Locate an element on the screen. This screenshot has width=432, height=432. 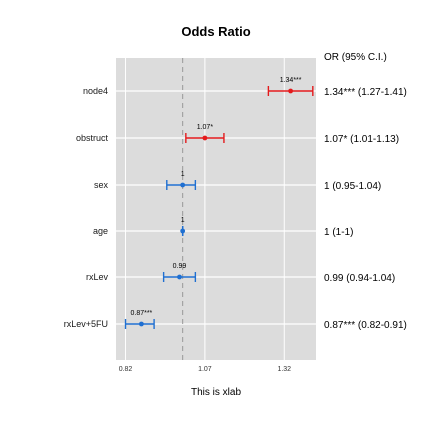
x-axis-ticks: 0.82 1.07 1.32 is located at coordinates (205, 369).